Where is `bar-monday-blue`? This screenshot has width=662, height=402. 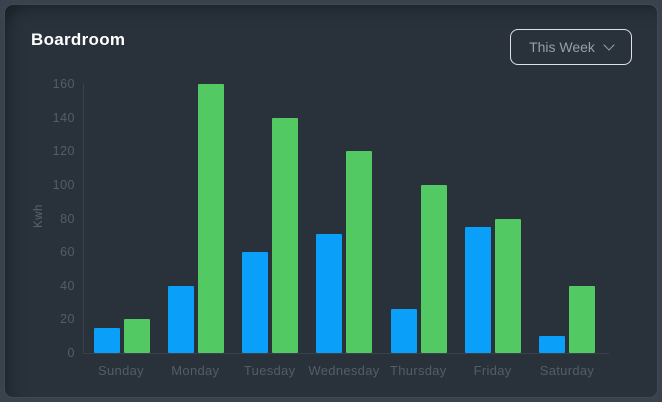 bar-monday-blue is located at coordinates (181, 319).